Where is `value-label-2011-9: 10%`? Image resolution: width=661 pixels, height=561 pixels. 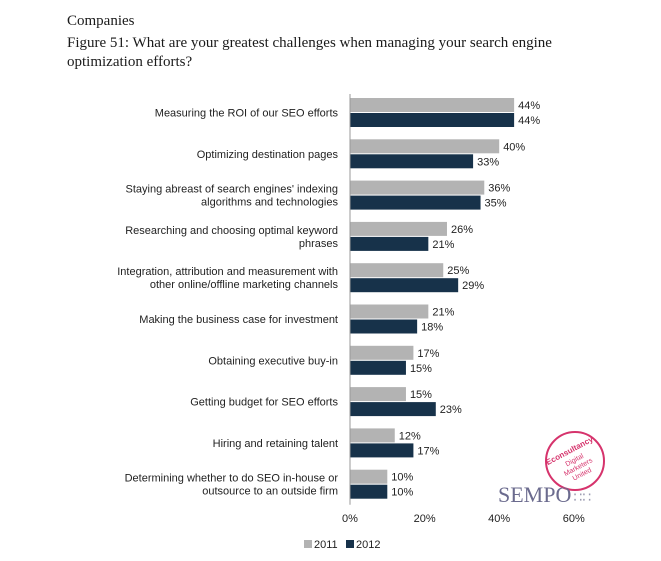 value-label-2011-9: 10% is located at coordinates (402, 478).